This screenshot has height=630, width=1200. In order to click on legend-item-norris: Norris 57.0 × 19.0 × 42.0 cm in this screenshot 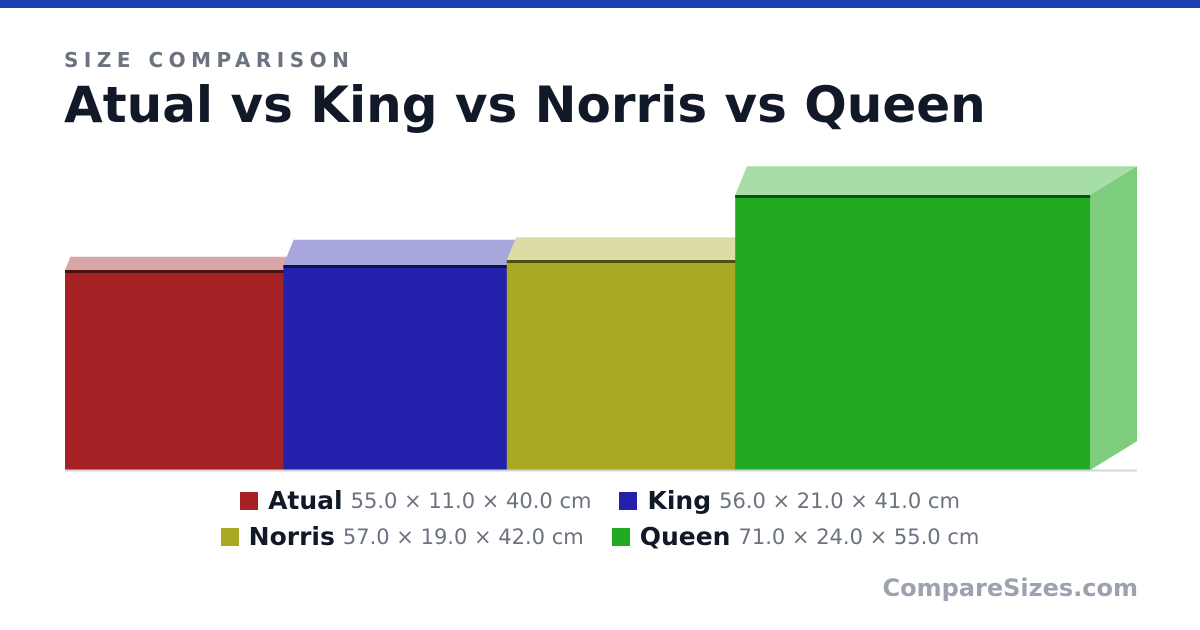, I will do `click(402, 536)`.